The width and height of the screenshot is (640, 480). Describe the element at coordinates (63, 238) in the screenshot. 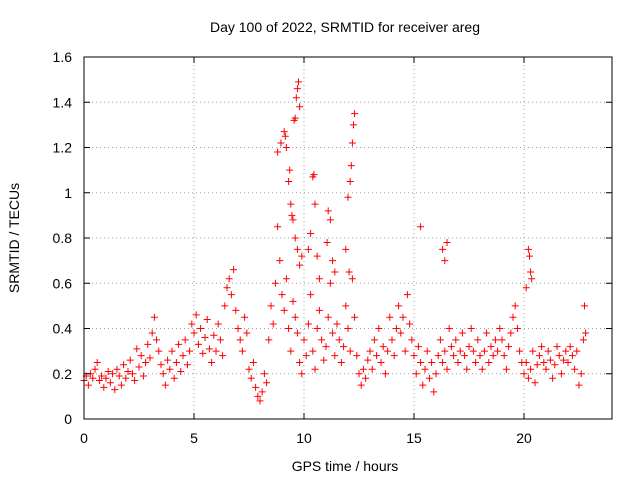

I see `y-tick-label: 0.8` at that location.